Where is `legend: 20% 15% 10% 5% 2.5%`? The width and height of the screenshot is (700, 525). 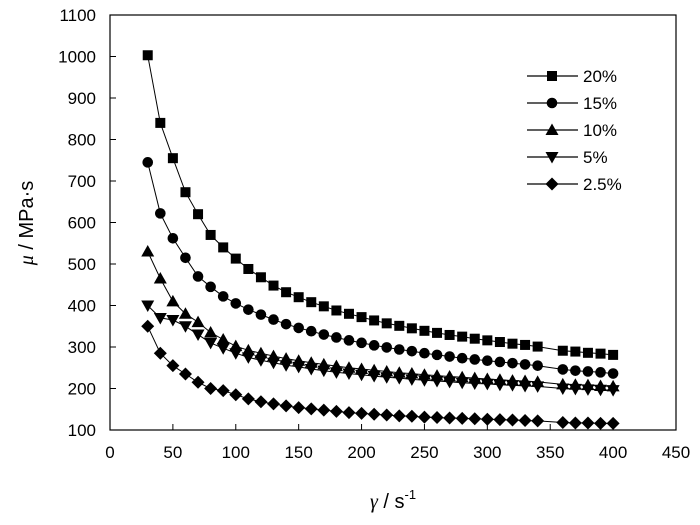
legend: 20% 15% 10% 5% 2.5% is located at coordinates (574, 130).